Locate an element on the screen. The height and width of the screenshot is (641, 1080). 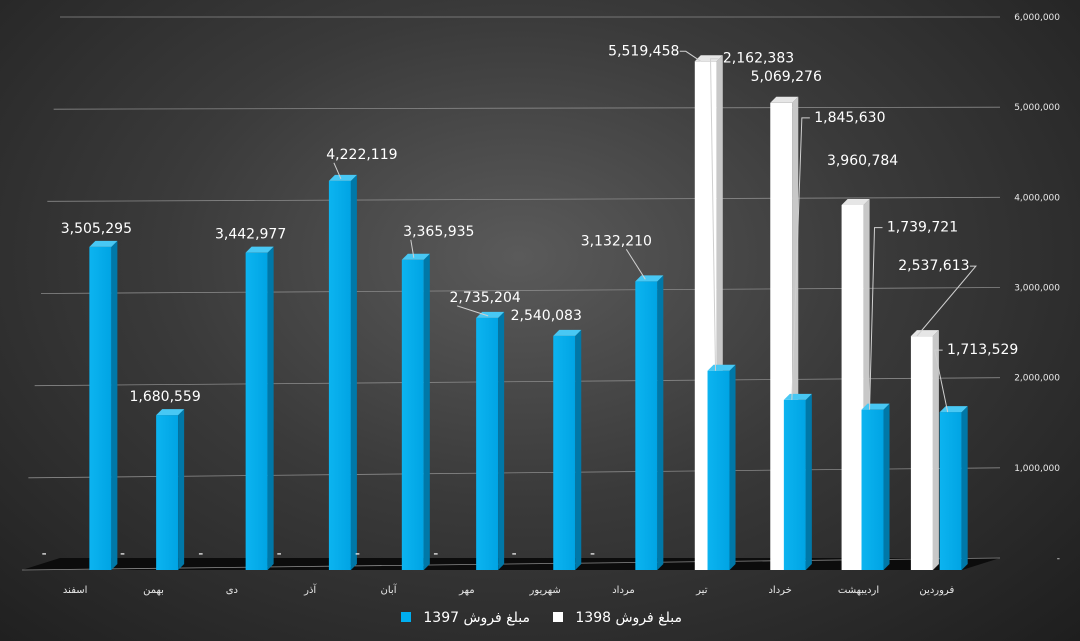
legend-label-1398: مبلغ فروش 1398 is located at coordinates (628, 618).